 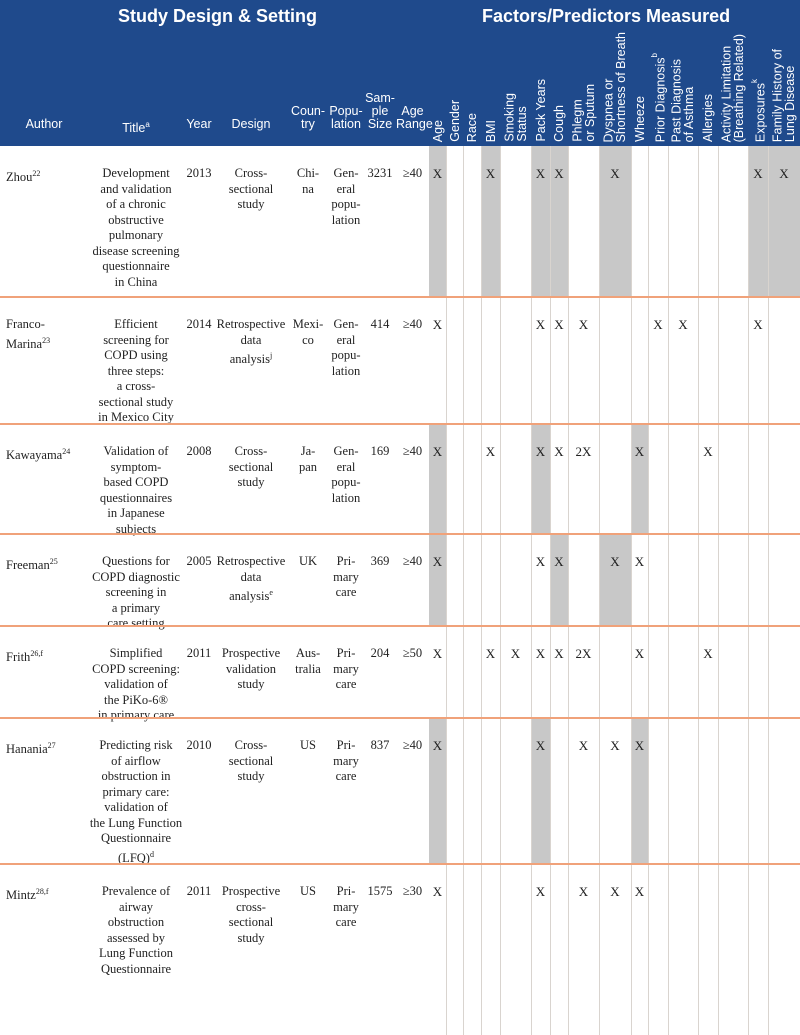 I want to click on header-factor-9: Dyspnea or Shortness of Breath, so click(x=615, y=87).